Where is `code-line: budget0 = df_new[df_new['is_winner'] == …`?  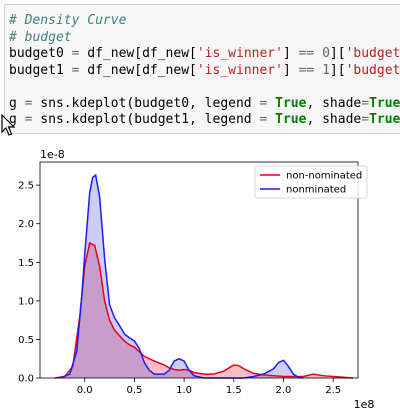
code-line: budget0 = df_new[df_new['is_winner'] == … is located at coordinates (204, 54).